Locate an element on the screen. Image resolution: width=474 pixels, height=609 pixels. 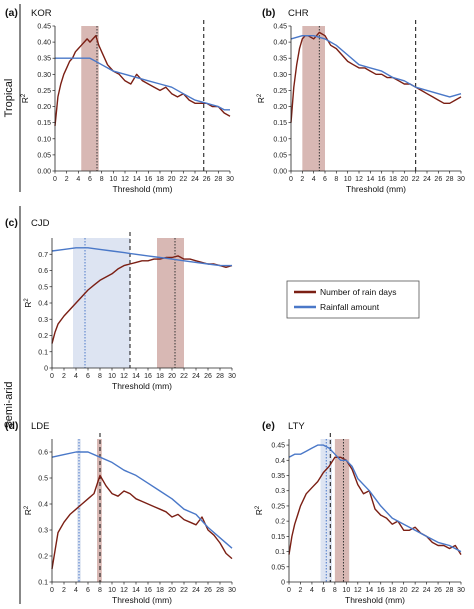
x-tick-label-d: 26 is located at coordinates (208, 590).